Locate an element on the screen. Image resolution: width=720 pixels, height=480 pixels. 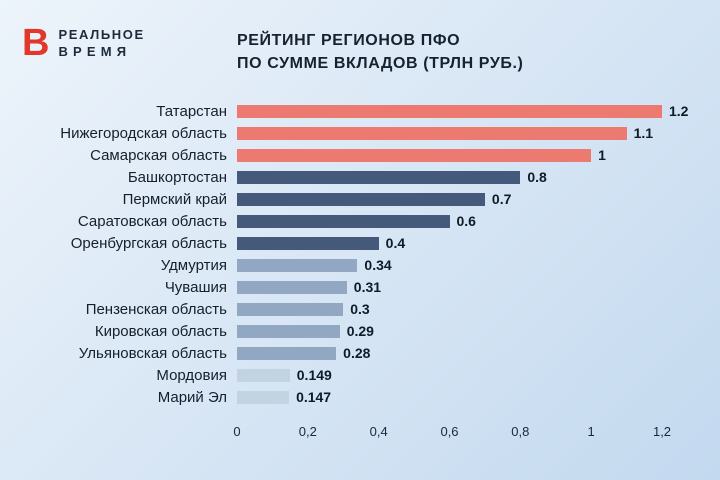
bar-track: 0.3 is located at coordinates (449, 309).